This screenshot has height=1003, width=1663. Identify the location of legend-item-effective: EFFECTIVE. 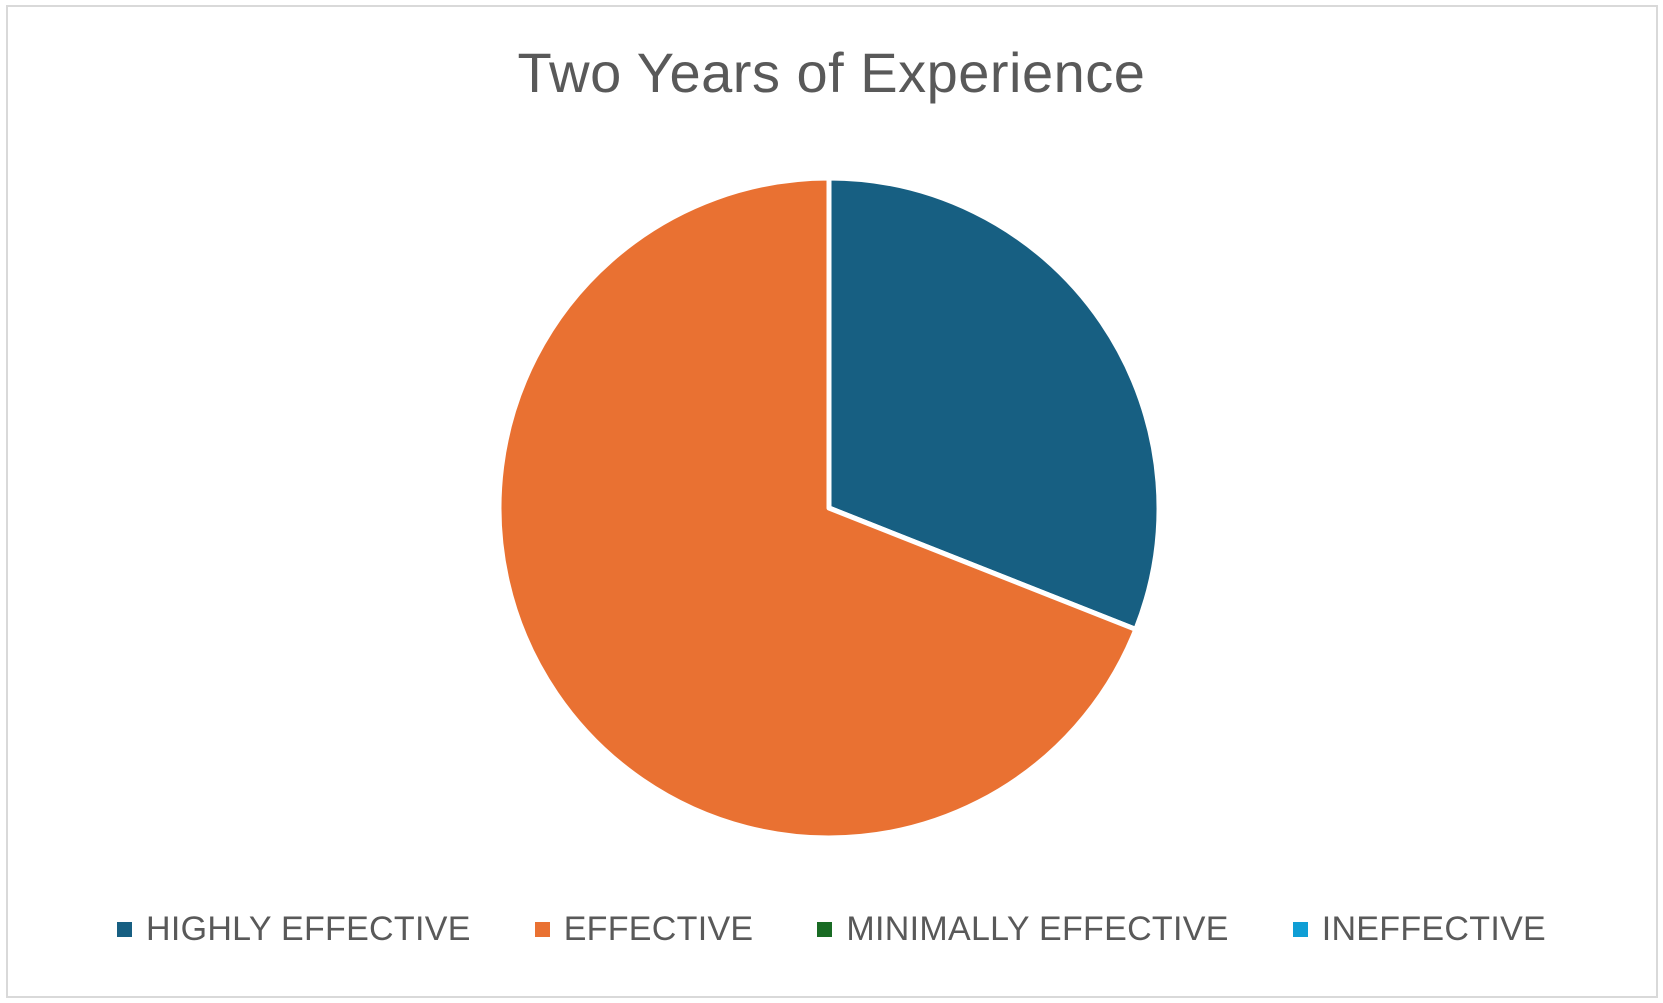
(644, 929).